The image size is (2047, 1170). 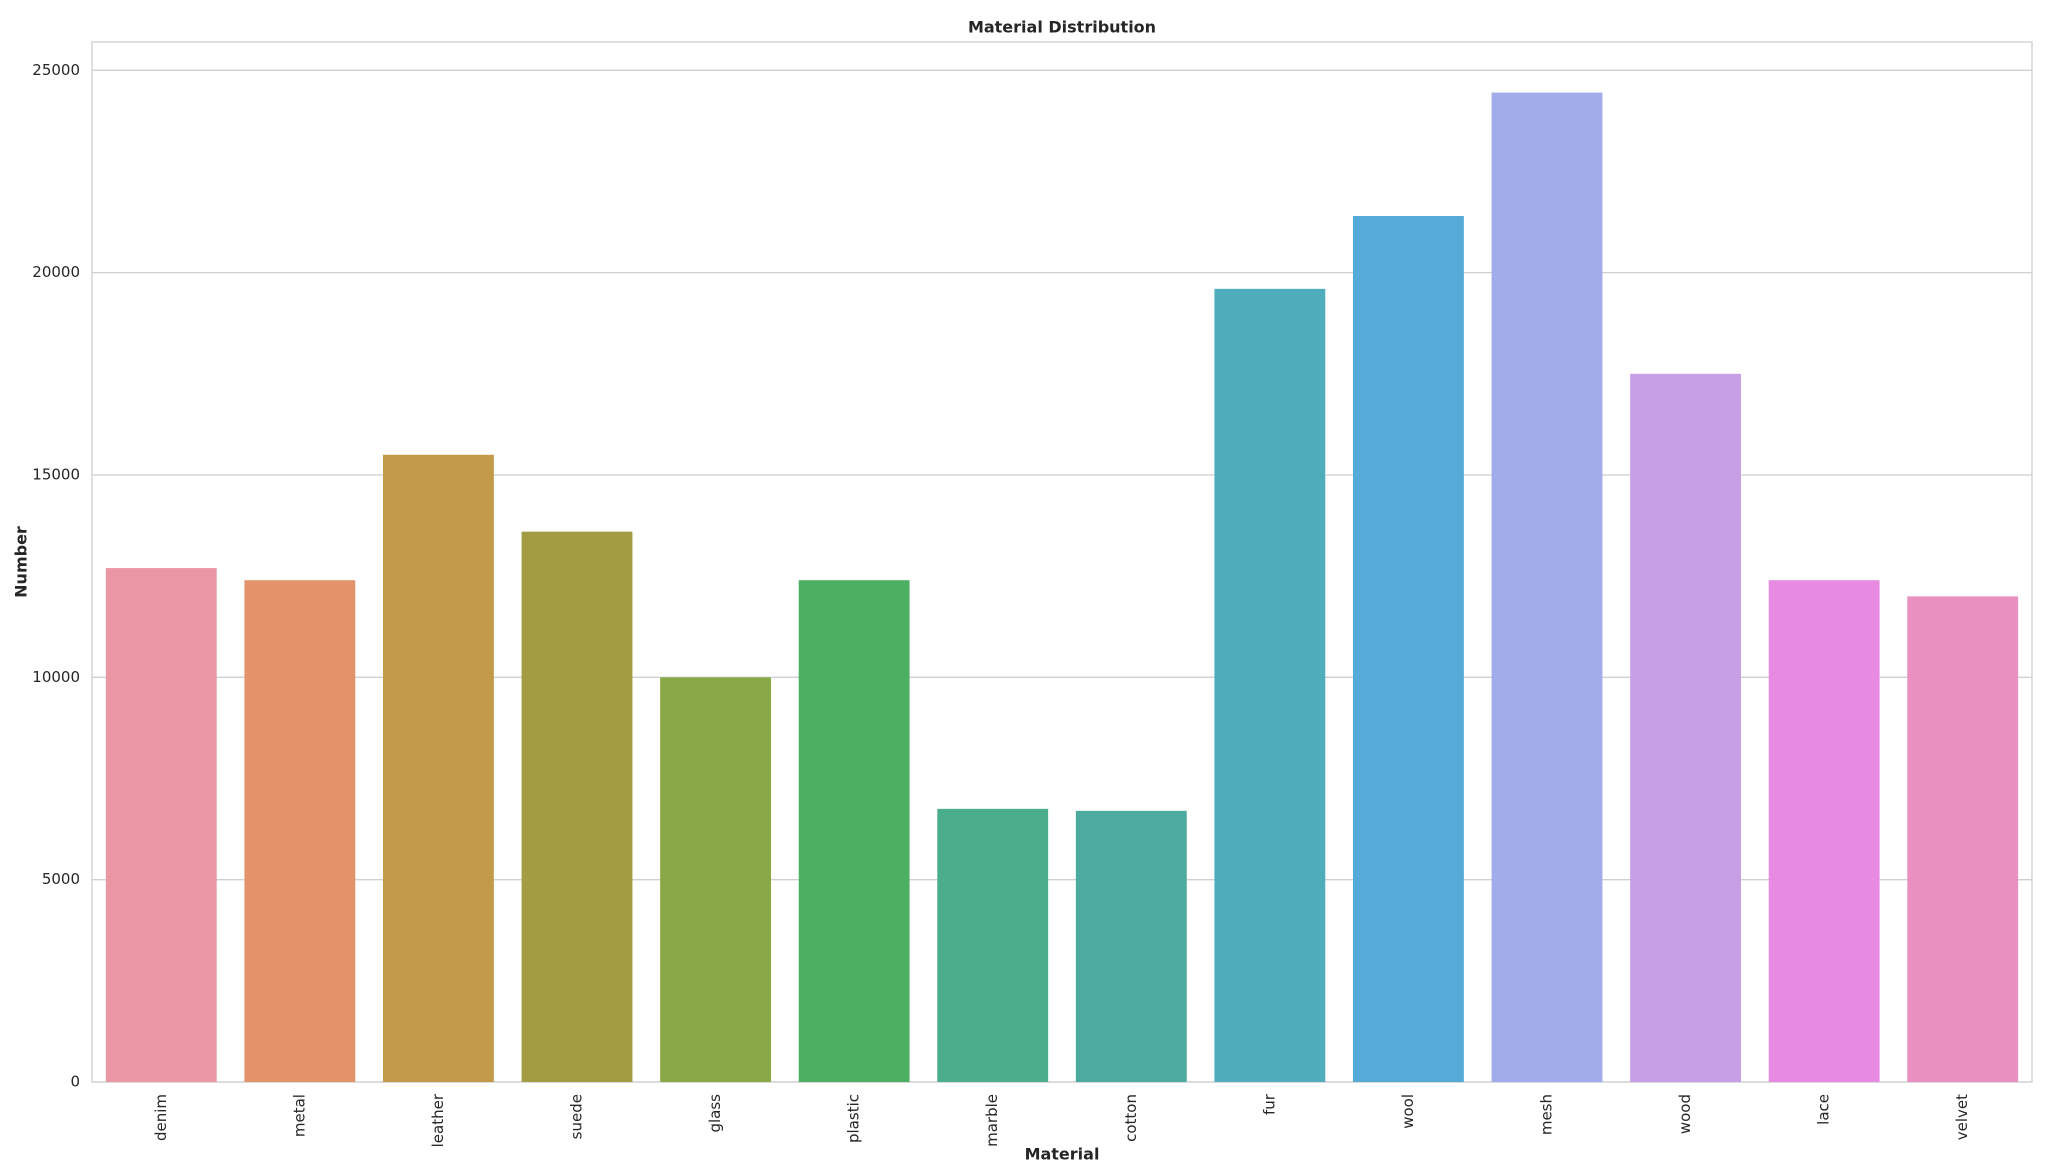 What do you see at coordinates (61, 879) in the screenshot?
I see `y-tick-label: 5000` at bounding box center [61, 879].